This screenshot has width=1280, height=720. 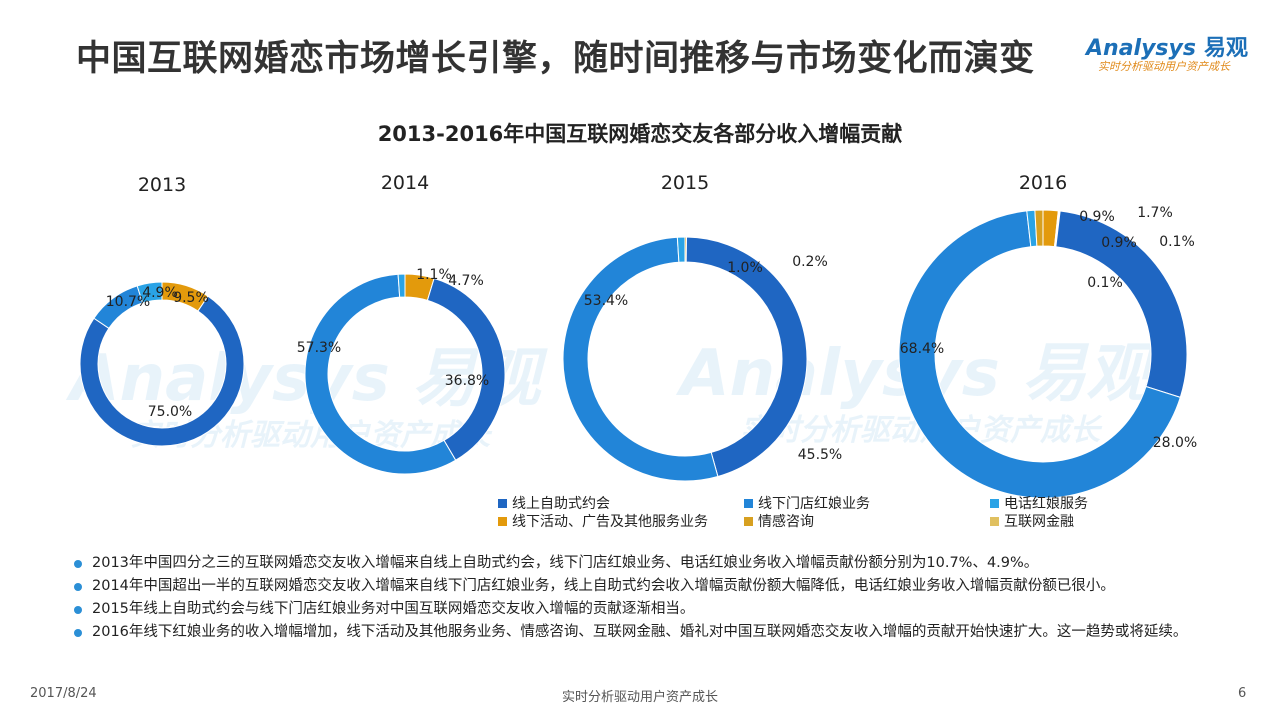 I want to click on data-label: 1.7%, so click(x=1155, y=213).